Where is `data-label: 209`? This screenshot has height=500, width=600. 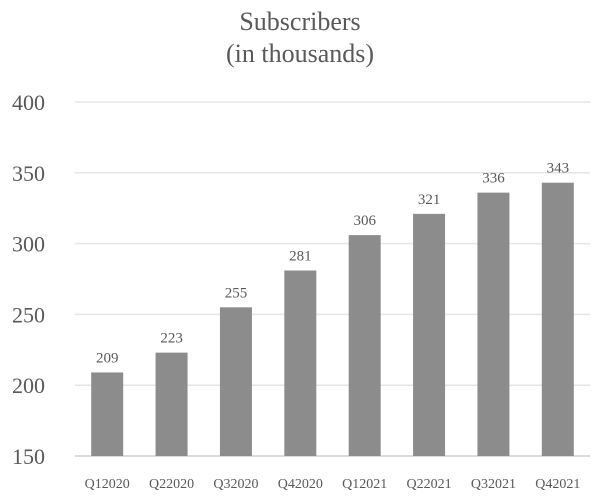 data-label: 209 is located at coordinates (107, 358).